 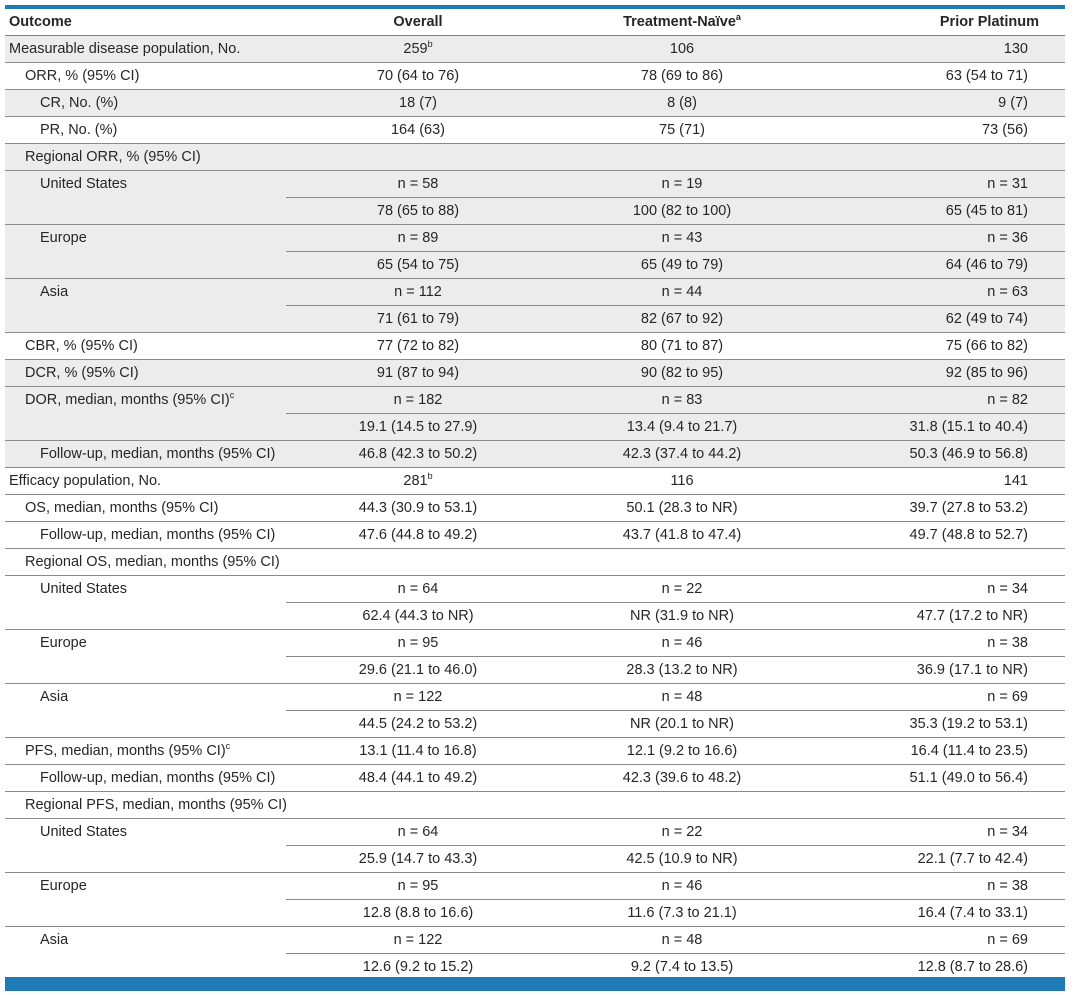 I want to click on cell-naive: NR (31.9 to NR), so click(x=682, y=616).